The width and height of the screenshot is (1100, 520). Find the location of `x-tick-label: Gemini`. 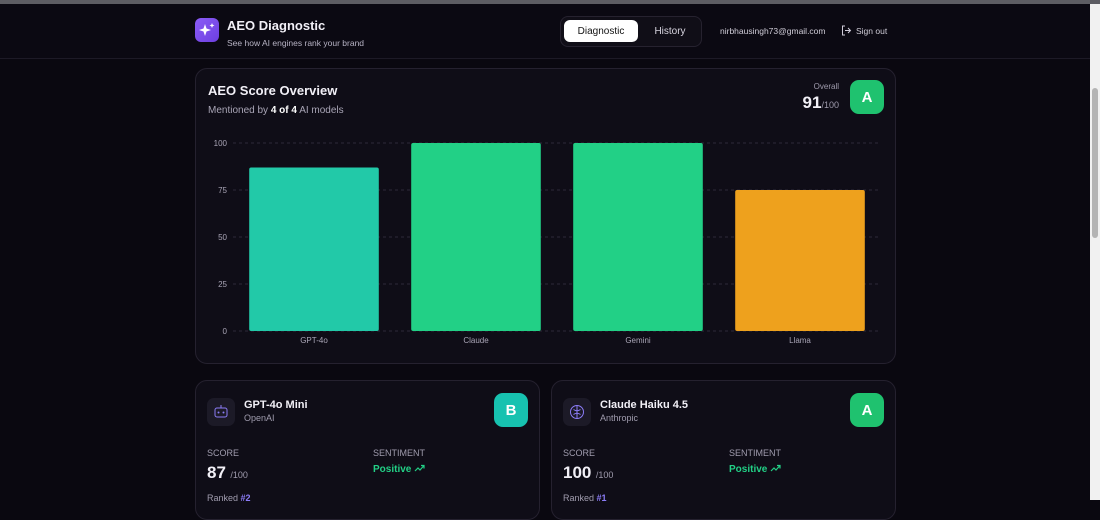

x-tick-label: Gemini is located at coordinates (638, 340).